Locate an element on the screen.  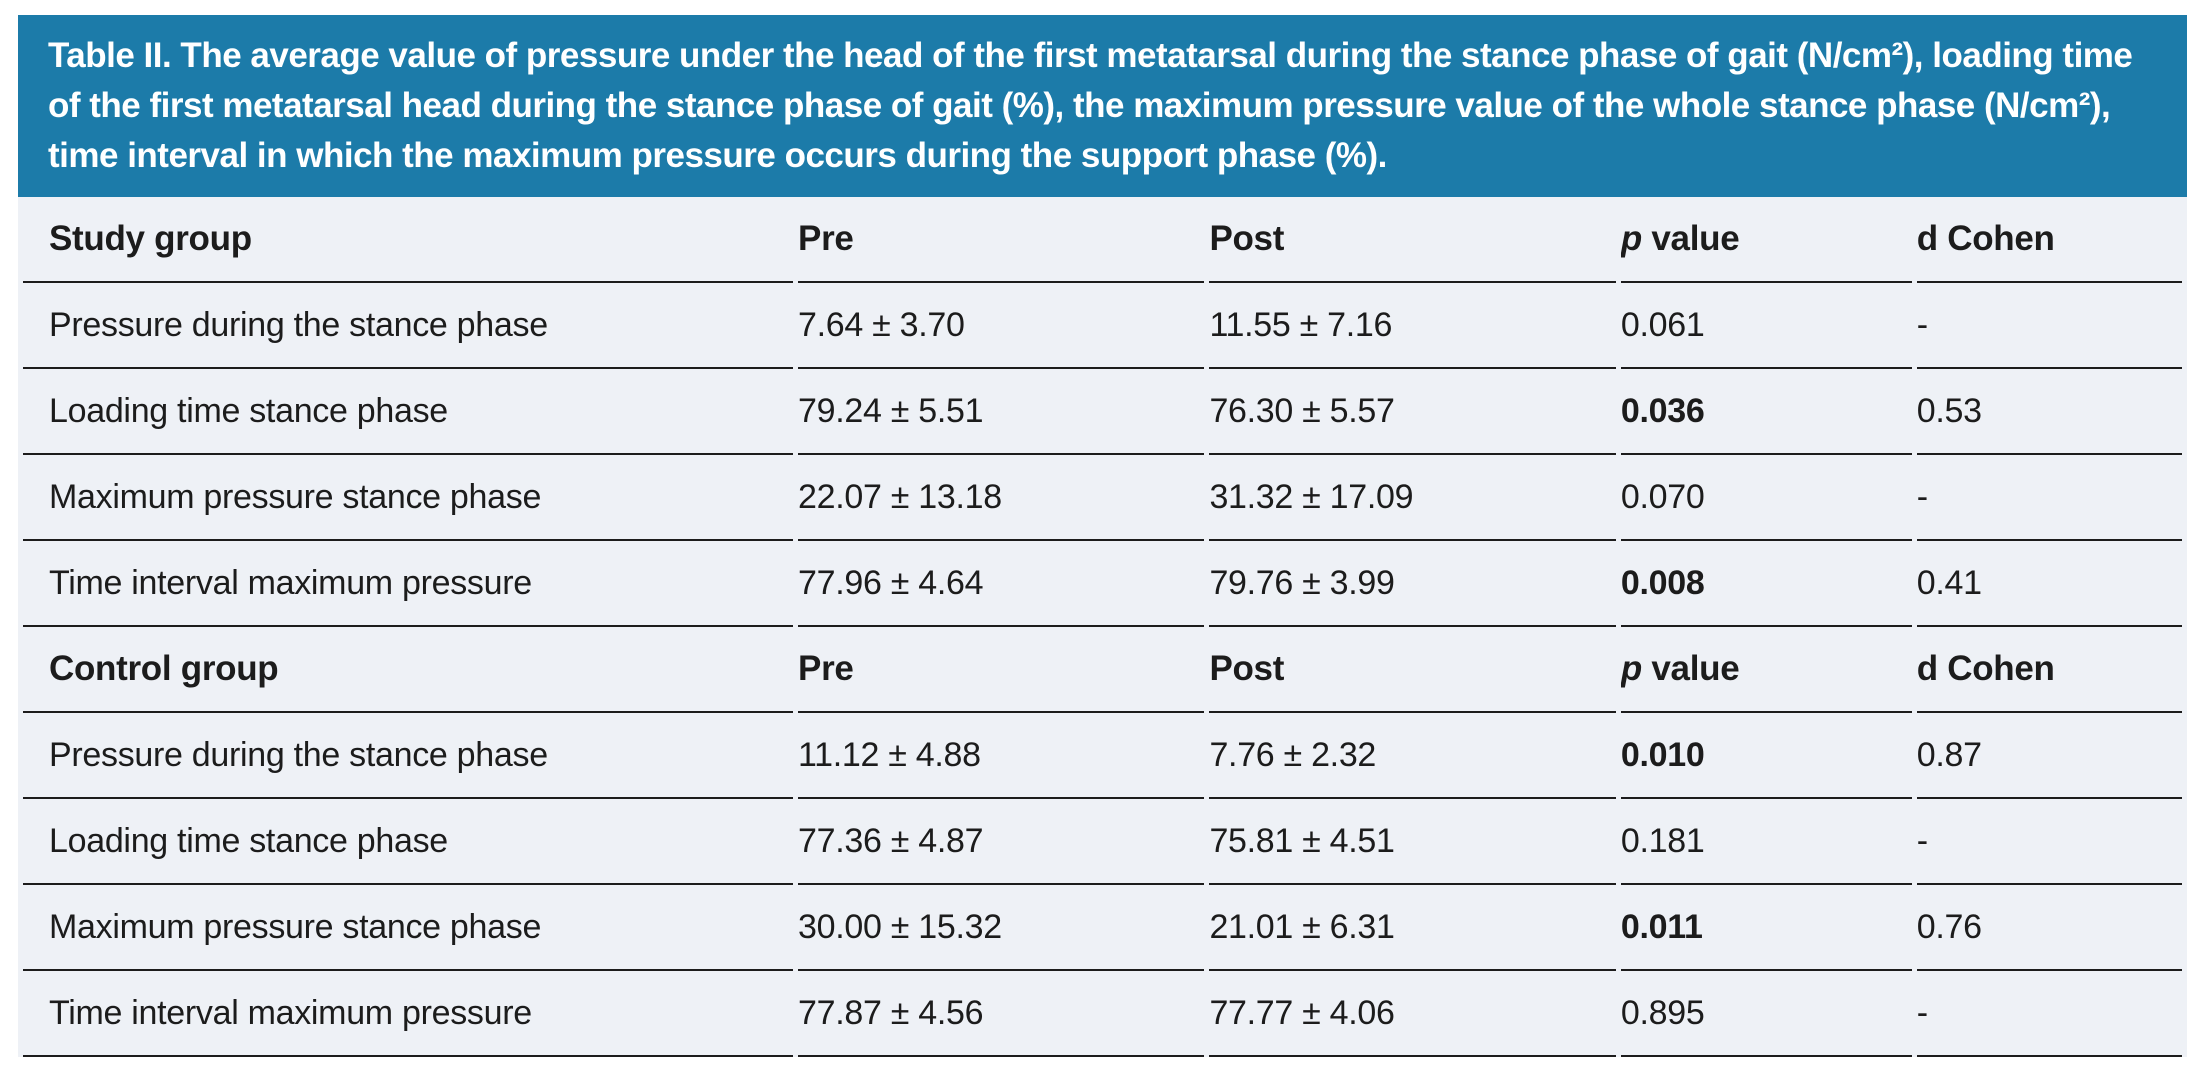
section-header-row-control: Control group Pre Post p value d Cohen is located at coordinates (1102, 670).